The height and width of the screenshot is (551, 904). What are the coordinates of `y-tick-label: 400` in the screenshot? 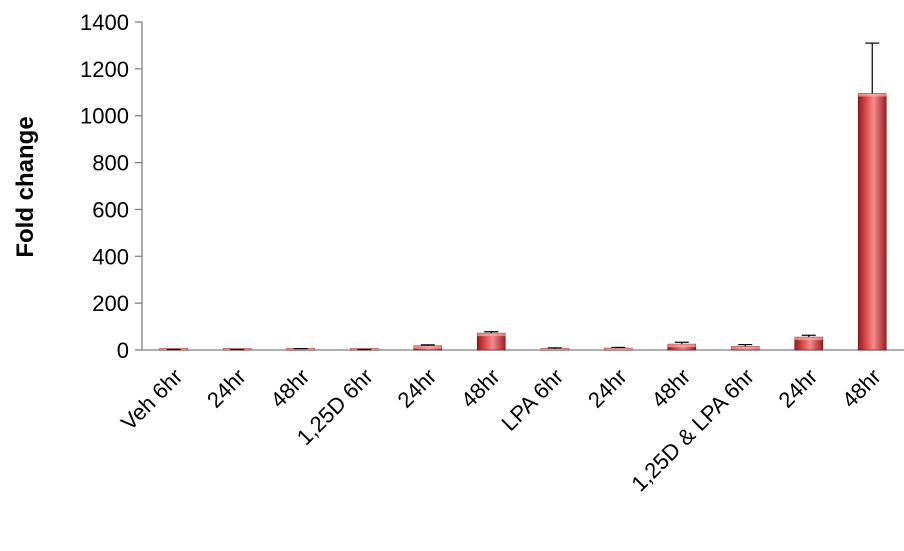 It's located at (110, 256).